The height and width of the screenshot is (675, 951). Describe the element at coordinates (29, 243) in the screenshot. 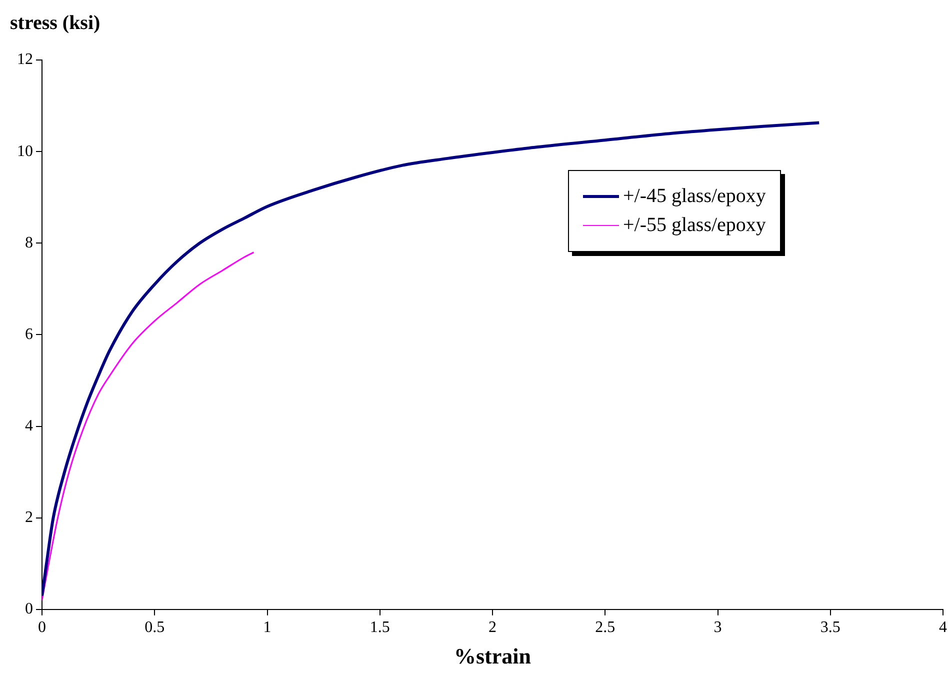

I see `y-tick-label: 8` at that location.